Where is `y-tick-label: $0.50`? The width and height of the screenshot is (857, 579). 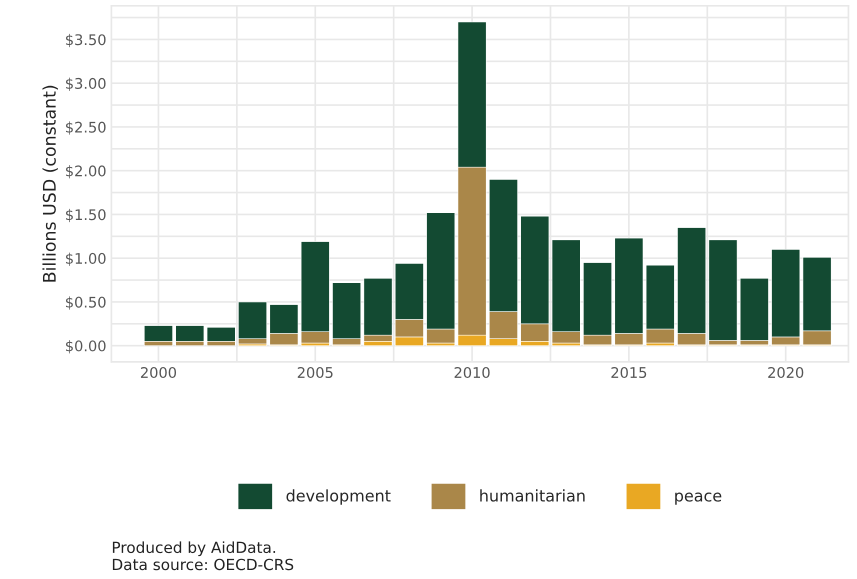 y-tick-label: $0.50 is located at coordinates (86, 303).